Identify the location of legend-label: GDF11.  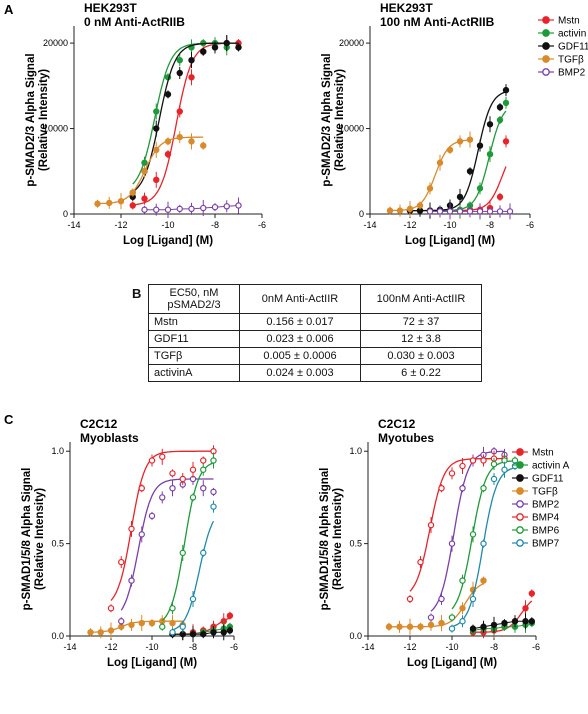
(548, 479).